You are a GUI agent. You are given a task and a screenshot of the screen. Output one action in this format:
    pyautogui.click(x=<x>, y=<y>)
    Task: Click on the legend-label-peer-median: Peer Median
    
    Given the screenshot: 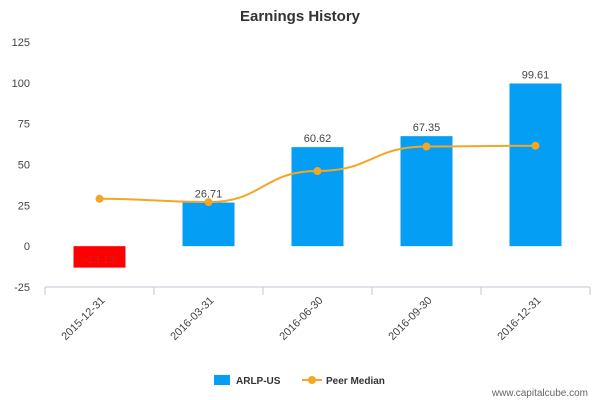 What is the action you would take?
    pyautogui.click(x=355, y=381)
    